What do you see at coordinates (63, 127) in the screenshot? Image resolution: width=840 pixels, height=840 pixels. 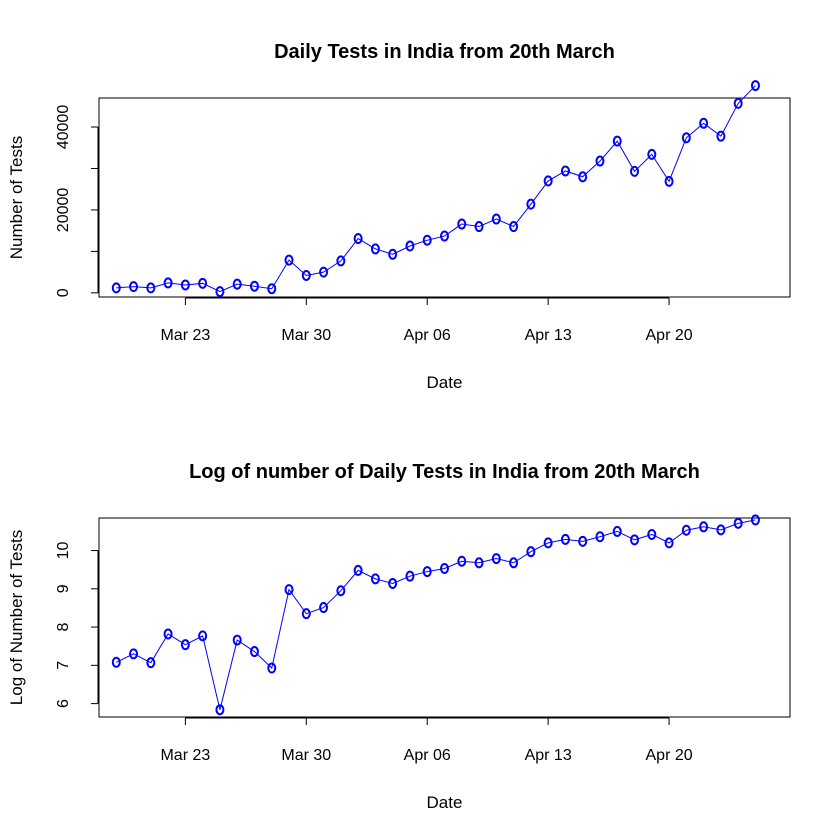 I see `y-tick-label: 40000` at bounding box center [63, 127].